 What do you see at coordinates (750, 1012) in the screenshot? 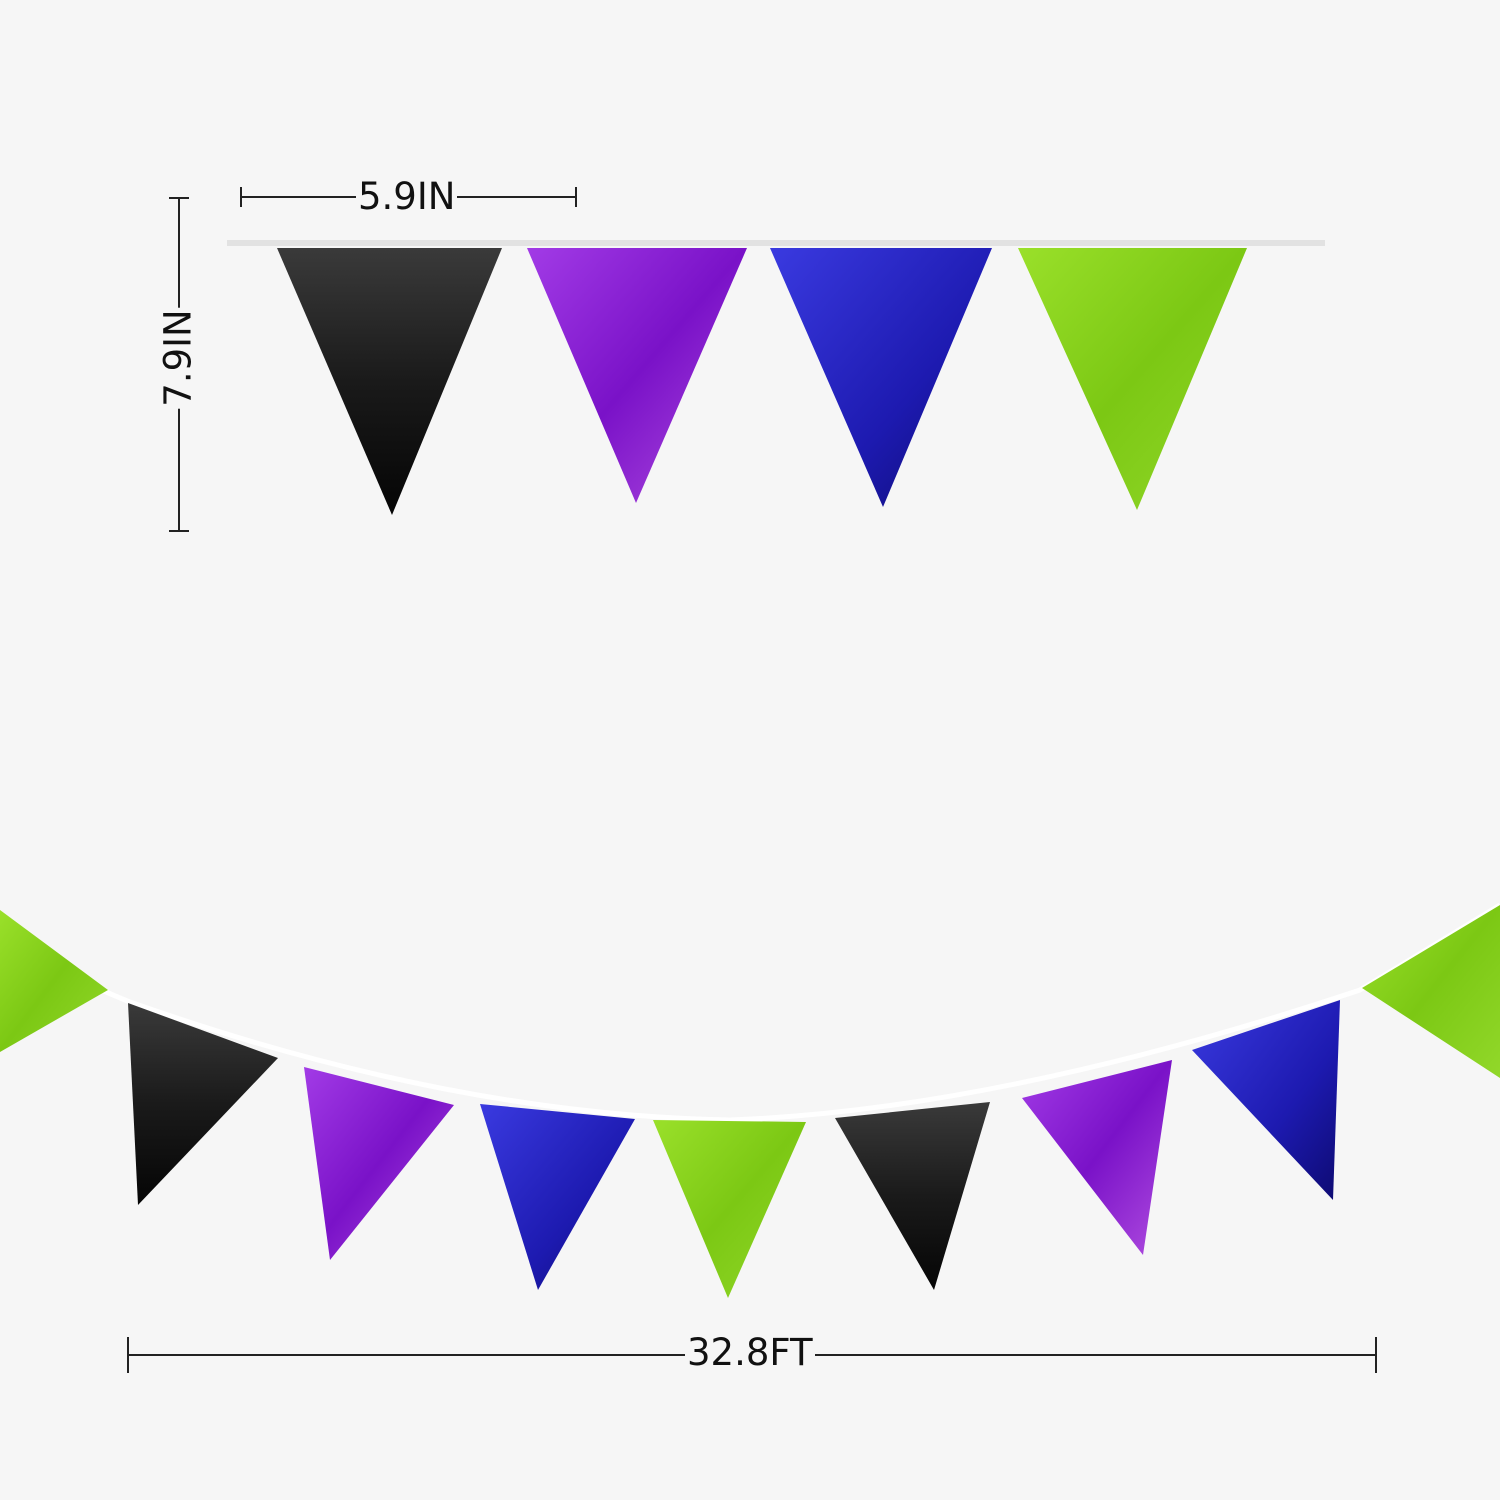
I see `bottom-string` at bounding box center [750, 1012].